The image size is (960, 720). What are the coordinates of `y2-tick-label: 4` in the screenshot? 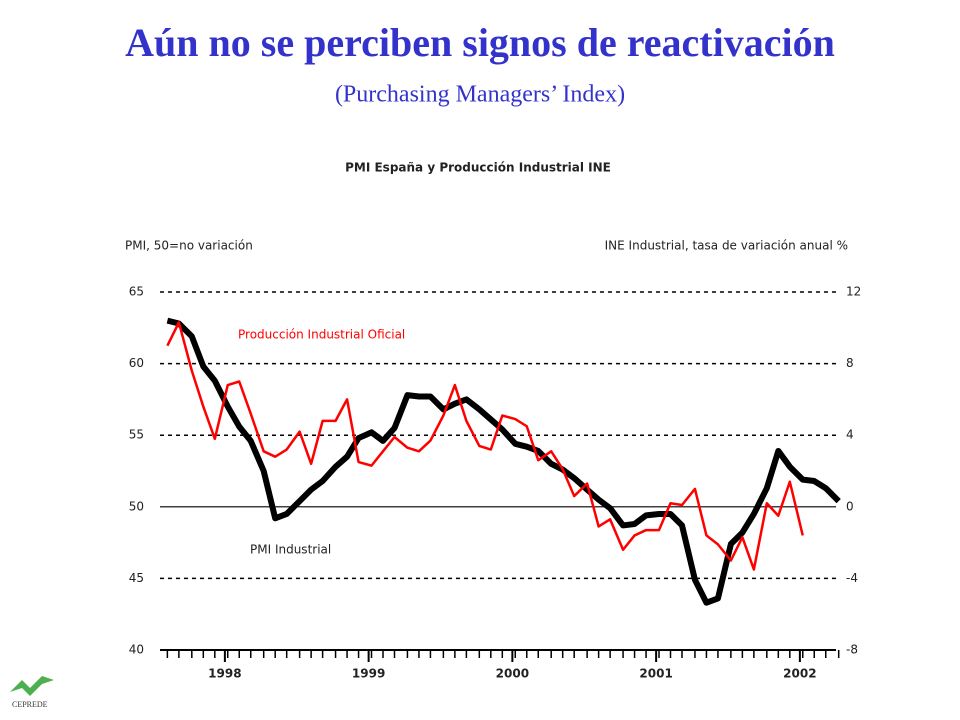 It's located at (850, 435).